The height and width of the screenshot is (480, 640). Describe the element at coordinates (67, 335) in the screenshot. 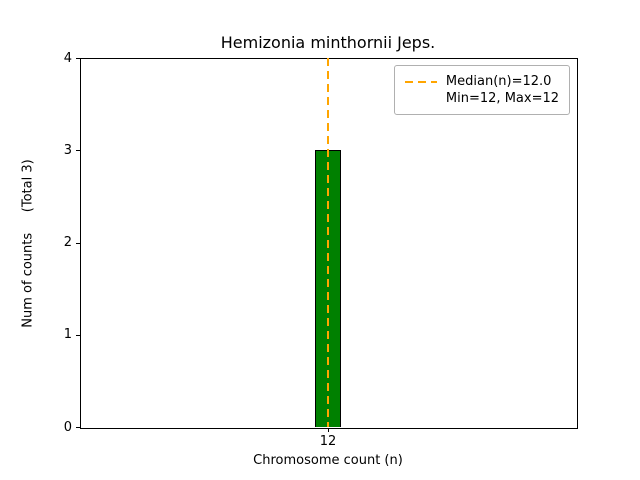

I see `y-tick-label: 1` at that location.